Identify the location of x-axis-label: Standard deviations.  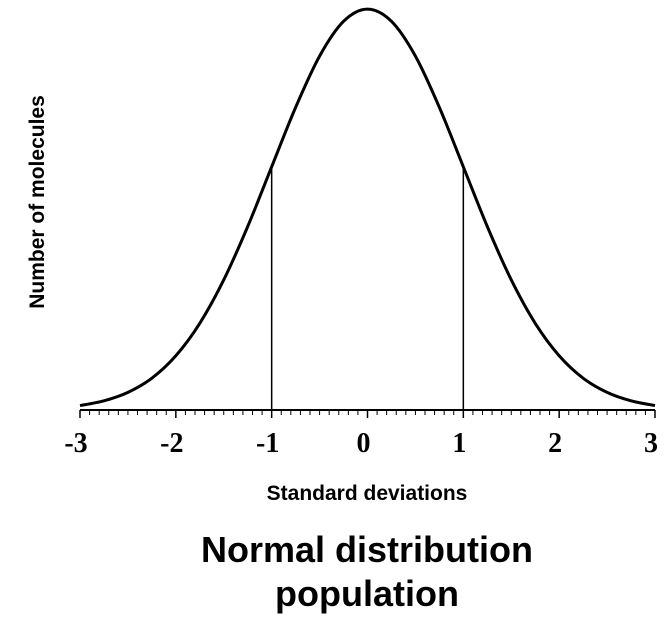
(367, 493).